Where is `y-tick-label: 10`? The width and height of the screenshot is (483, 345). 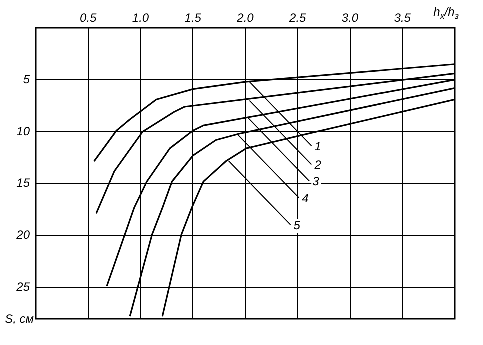 y-tick-label: 10 is located at coordinates (23, 131).